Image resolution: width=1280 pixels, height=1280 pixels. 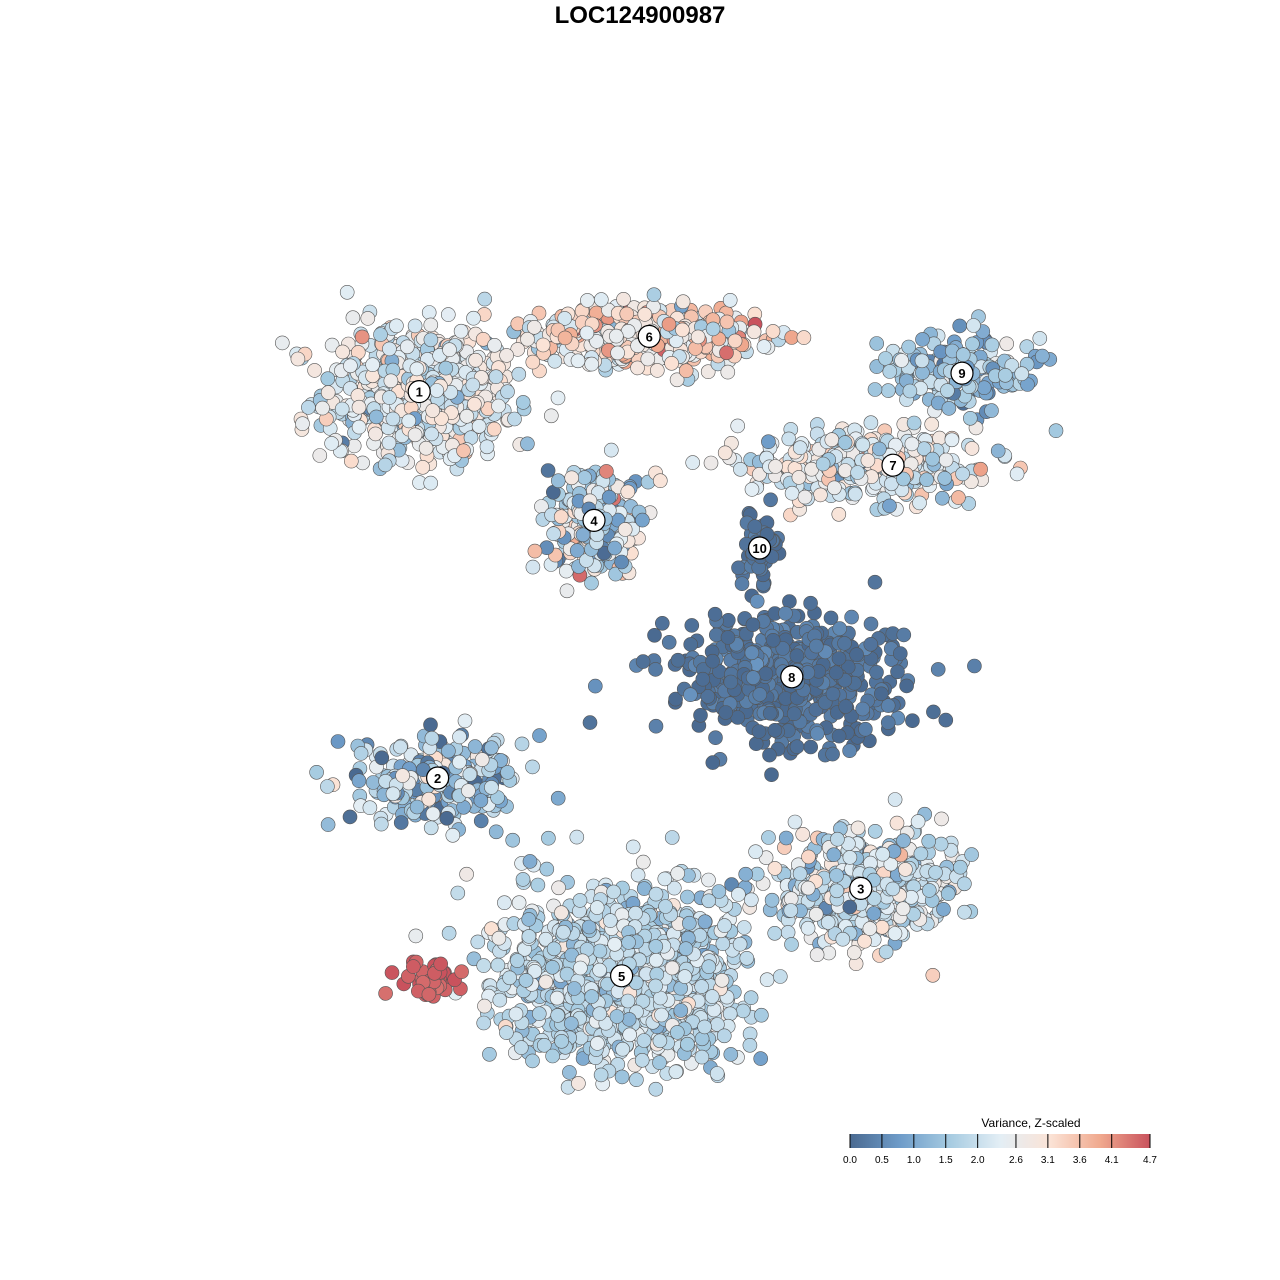 I want to click on legend-title: Variance, Z-scaled, so click(x=1030, y=1123).